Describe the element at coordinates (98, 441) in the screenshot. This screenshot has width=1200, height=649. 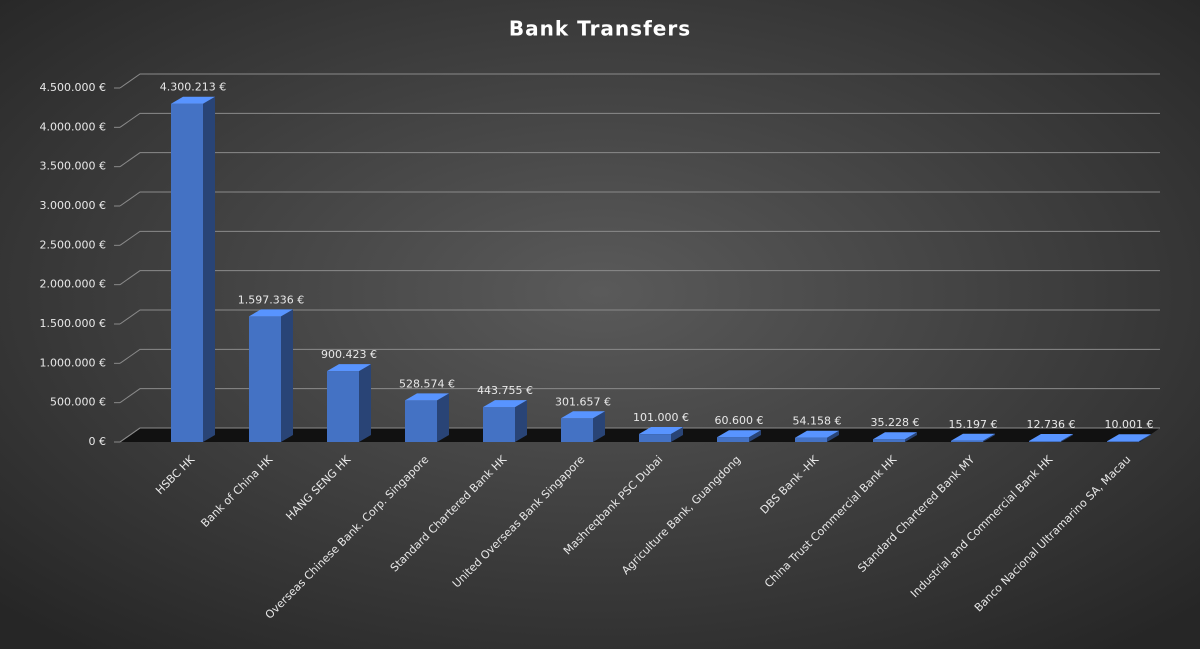
I see `y-tick-label: 0 €` at that location.